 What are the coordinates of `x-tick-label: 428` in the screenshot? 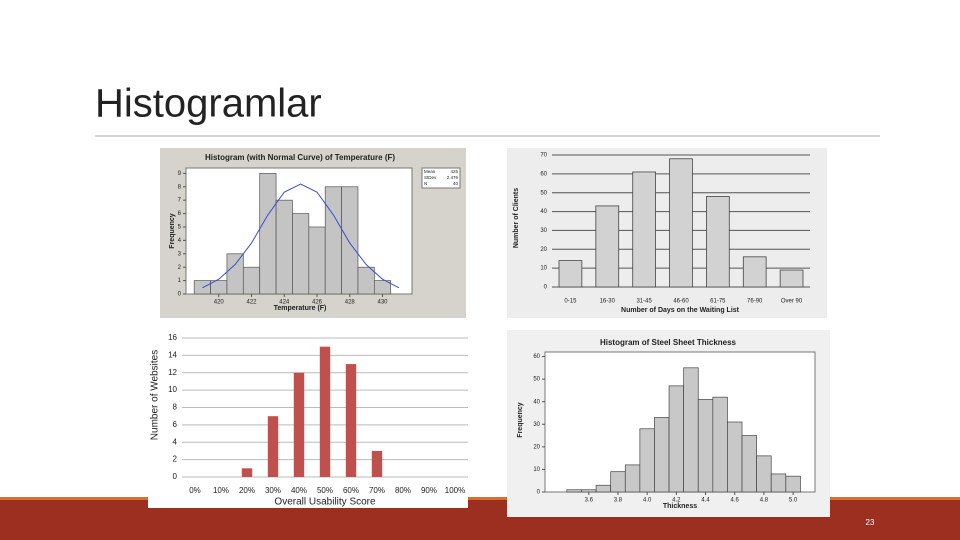 It's located at (350, 303).